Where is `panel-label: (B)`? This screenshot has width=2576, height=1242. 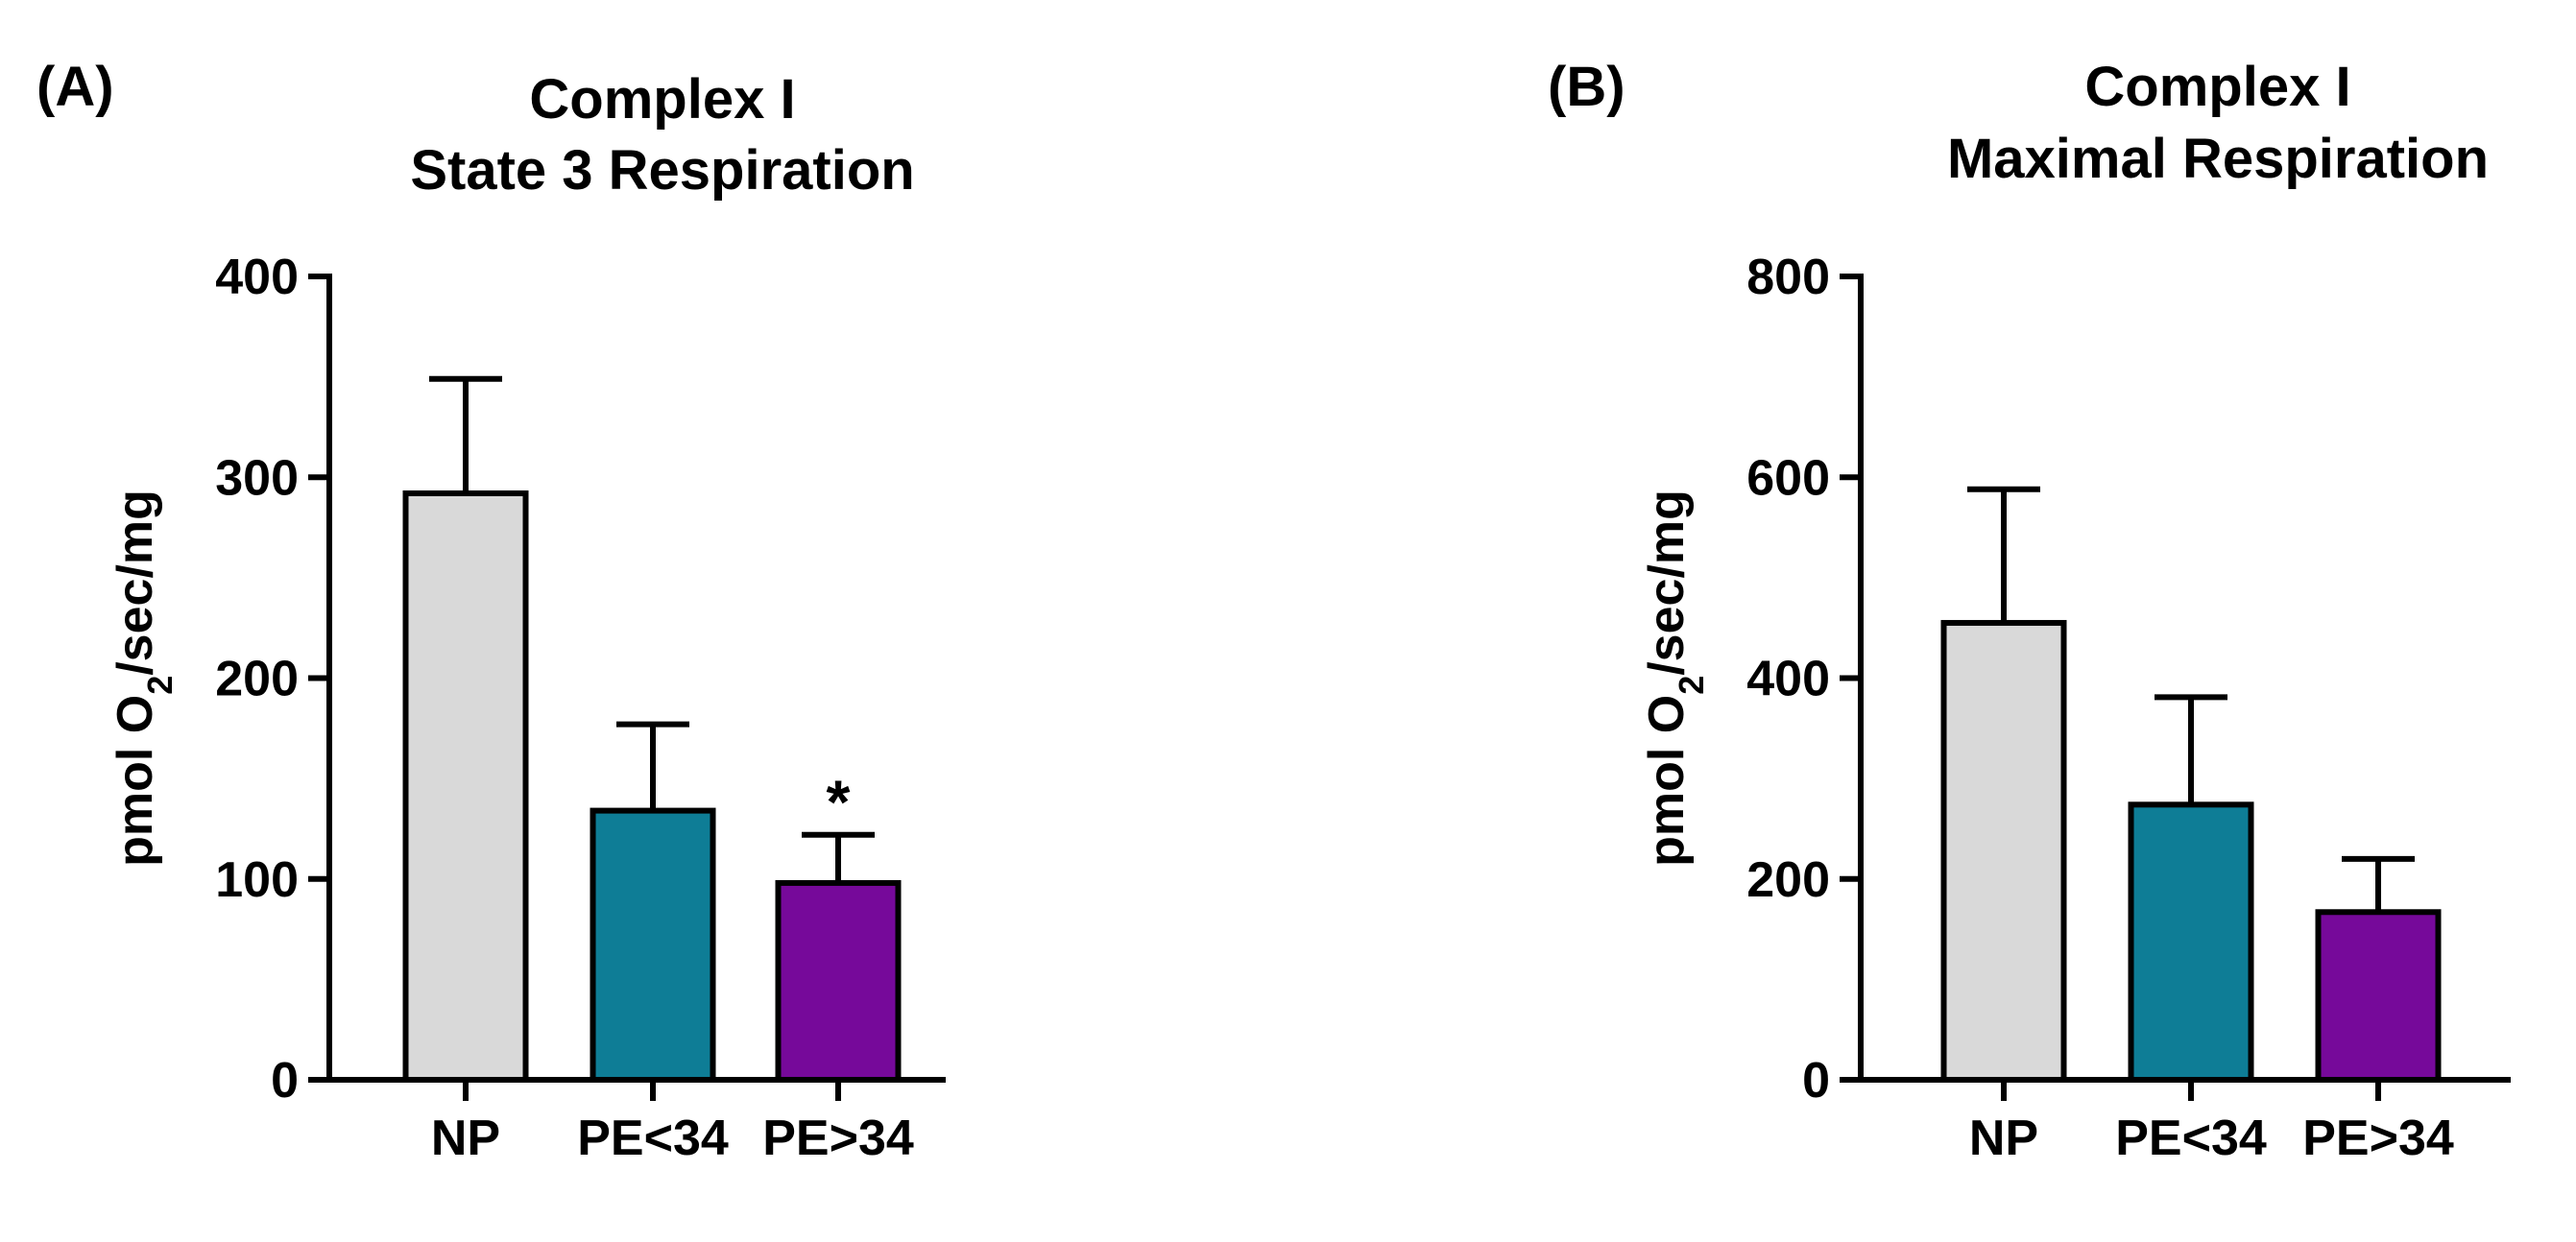
panel-label: (B) is located at coordinates (1586, 87).